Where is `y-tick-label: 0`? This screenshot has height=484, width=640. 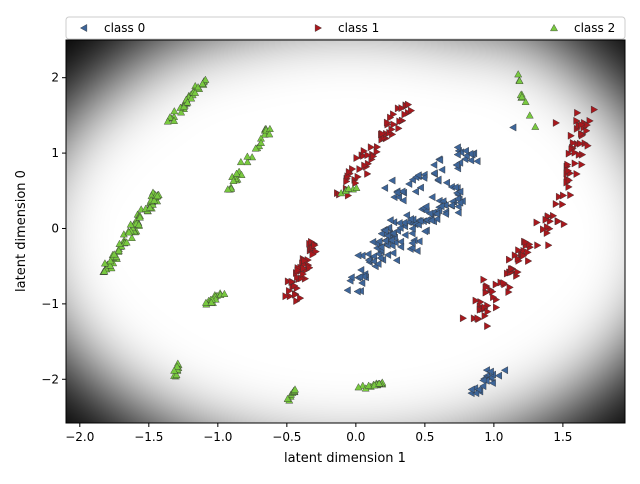
y-tick-label: 0 is located at coordinates (55, 228).